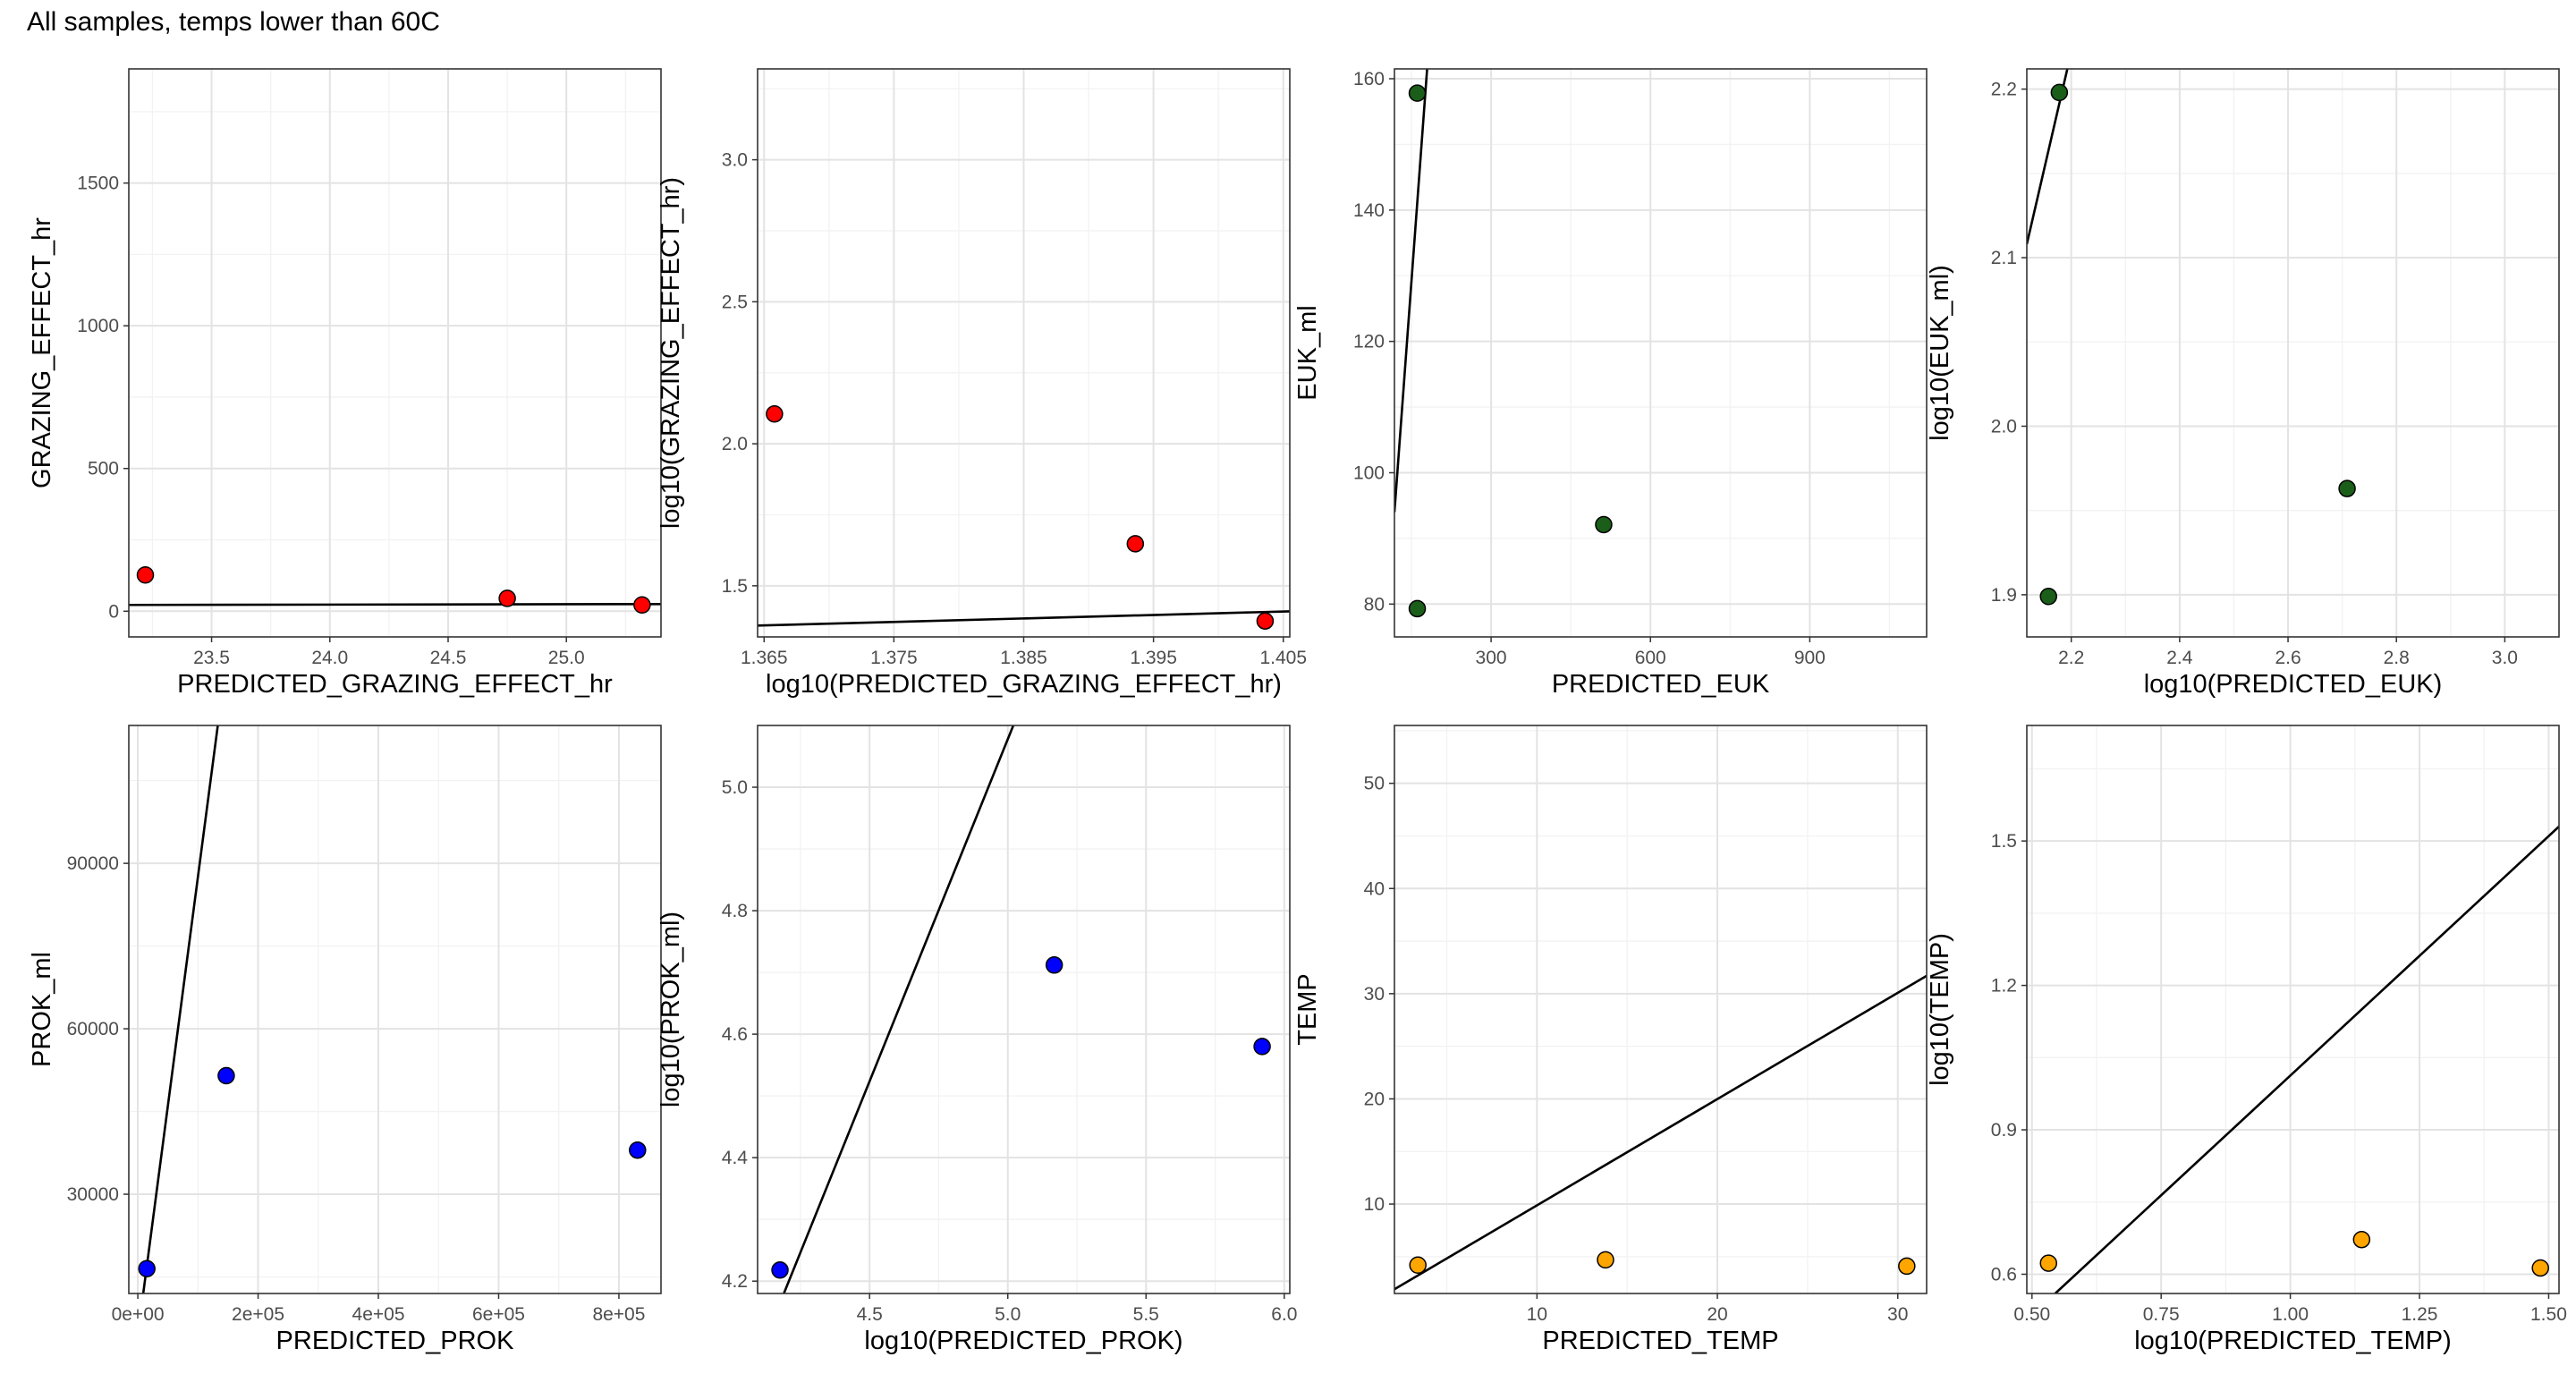  What do you see at coordinates (448, 658) in the screenshot?
I see `x-tick-label: 24.5` at bounding box center [448, 658].